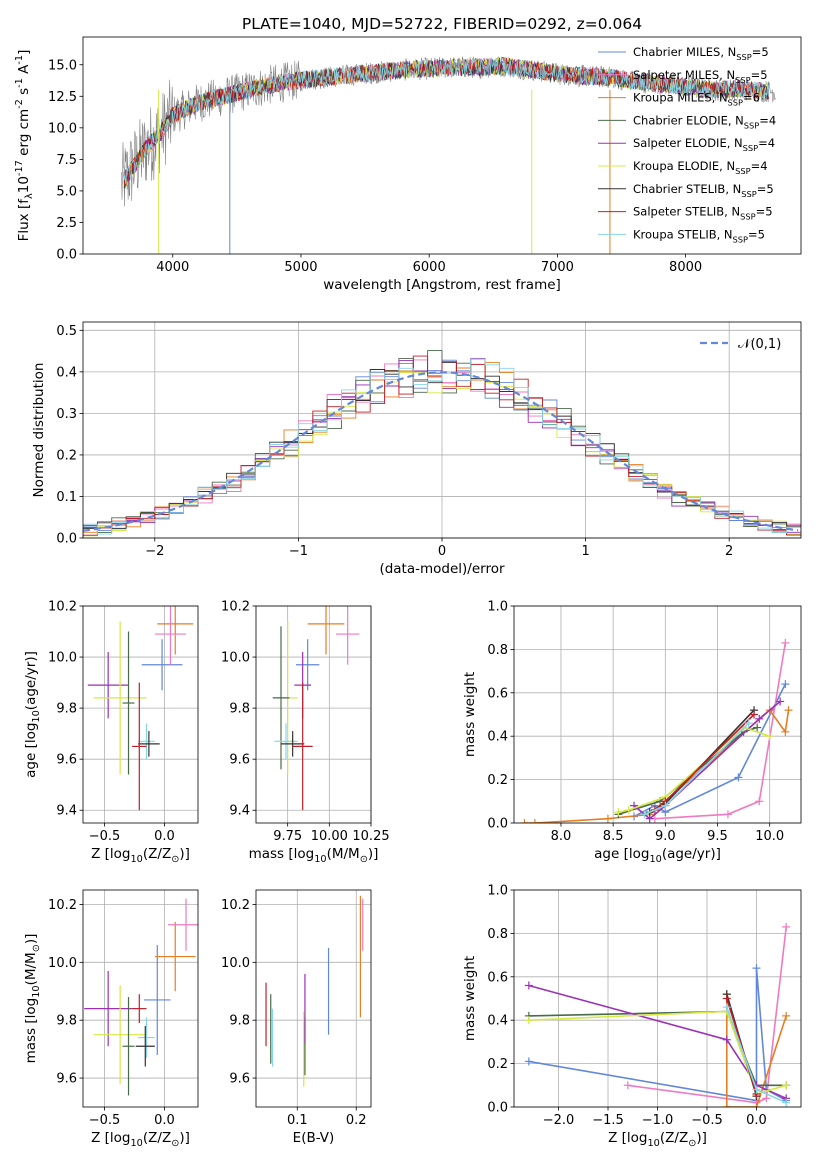 Image resolution: width=819 pixels, height=1170 pixels. Describe the element at coordinates (66, 1079) in the screenshot. I see `y-tick-label: 9.6` at that location.